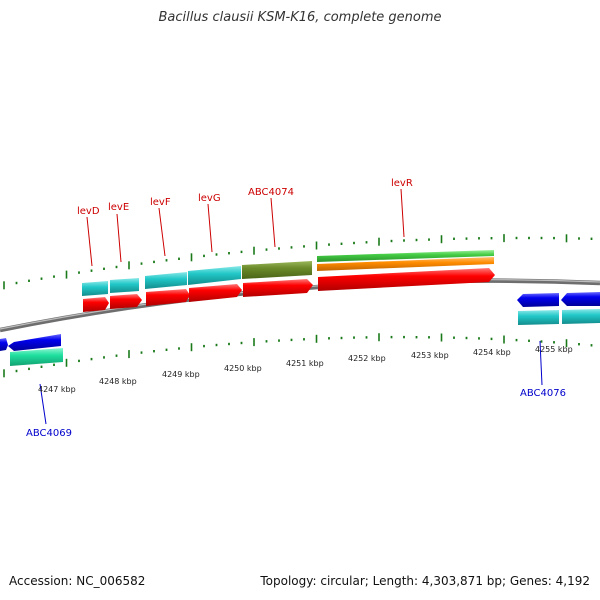 The image size is (600, 600). What do you see at coordinates (160, 202) in the screenshot?
I see `gene-label-levF: levF` at bounding box center [160, 202].